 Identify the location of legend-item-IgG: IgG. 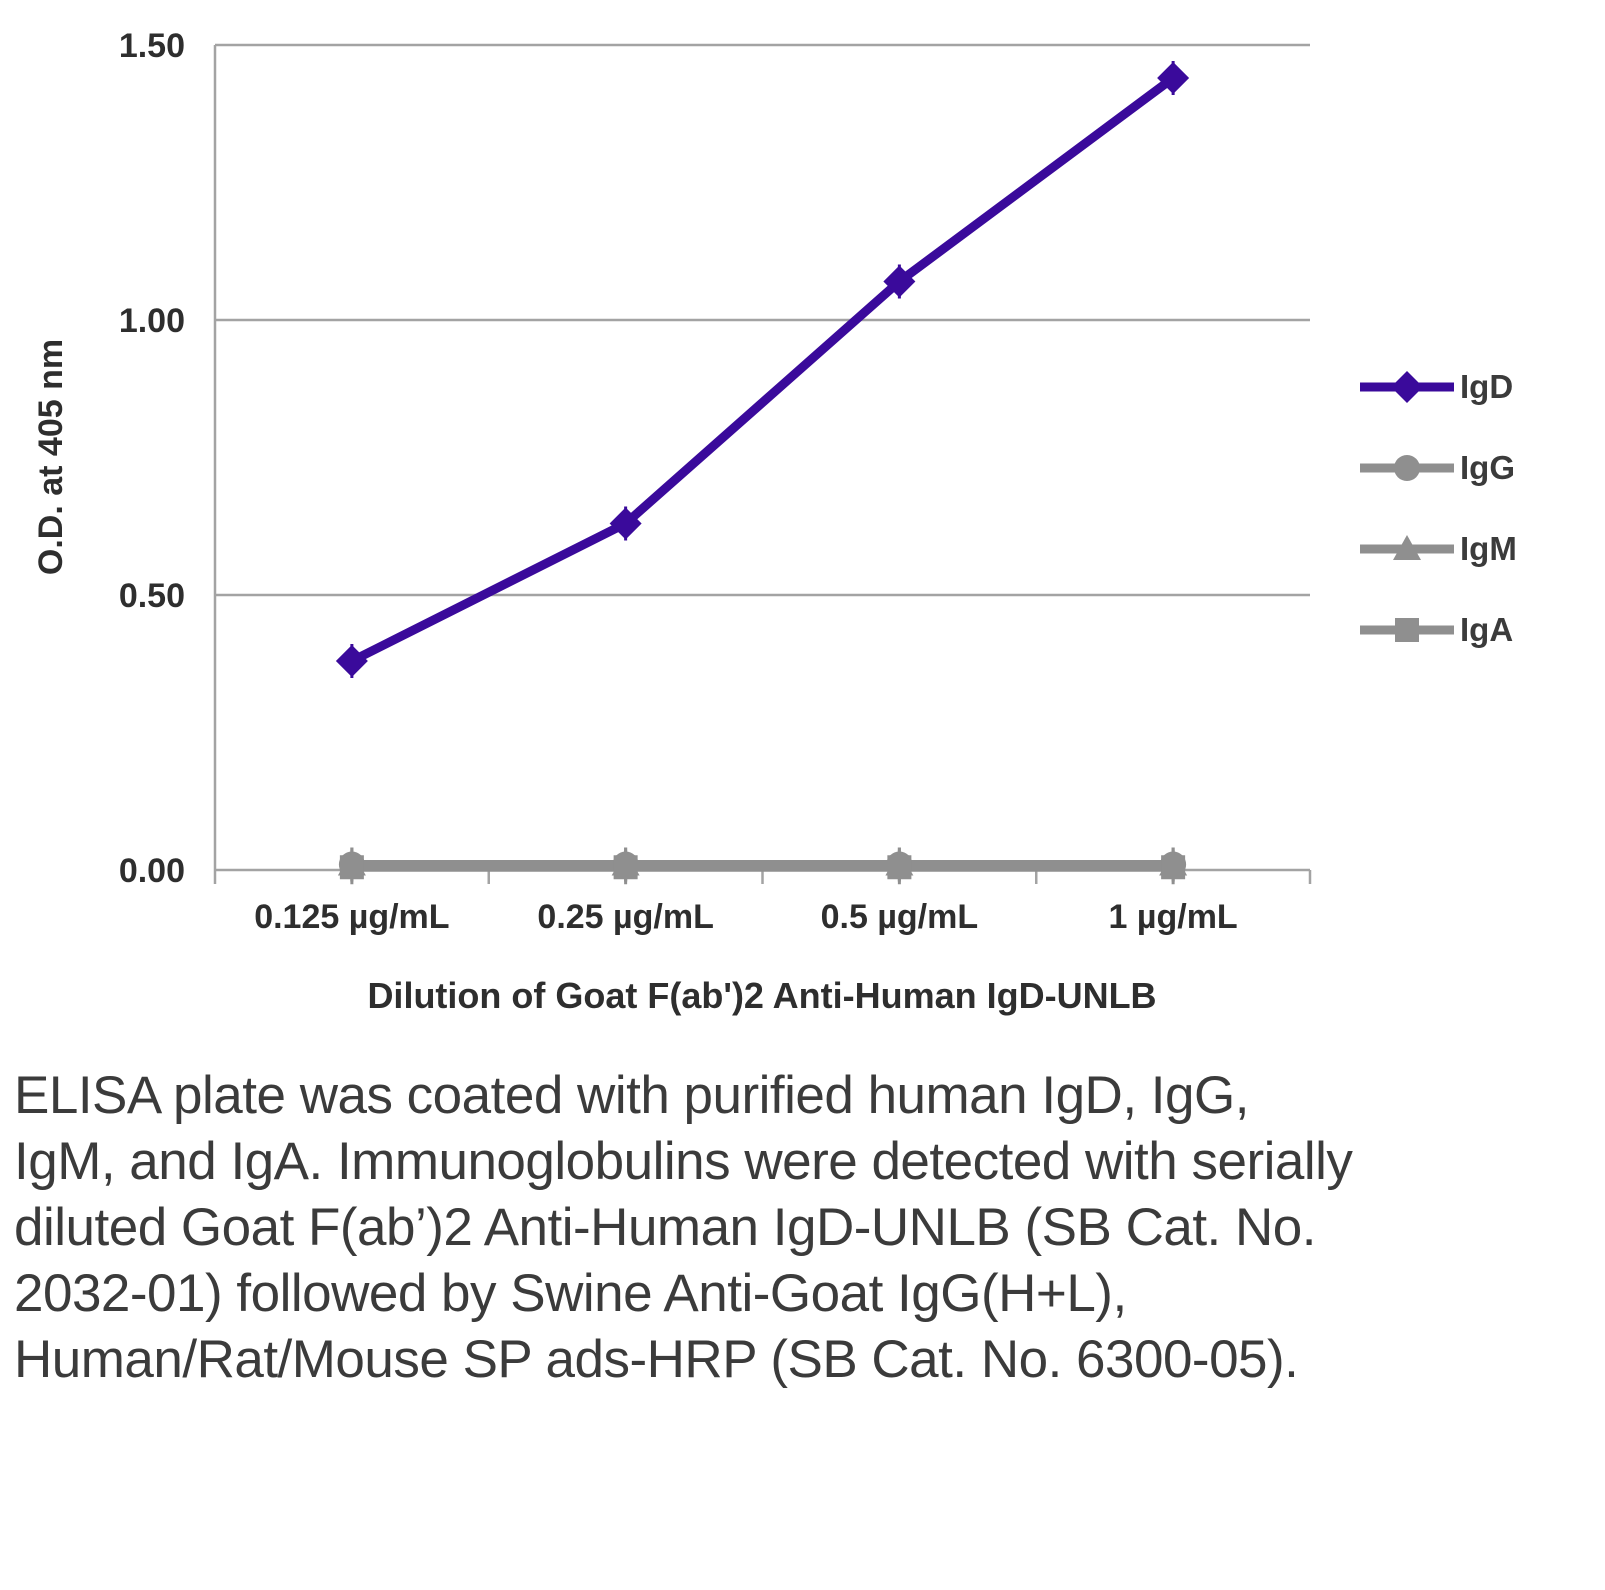
(1437, 468).